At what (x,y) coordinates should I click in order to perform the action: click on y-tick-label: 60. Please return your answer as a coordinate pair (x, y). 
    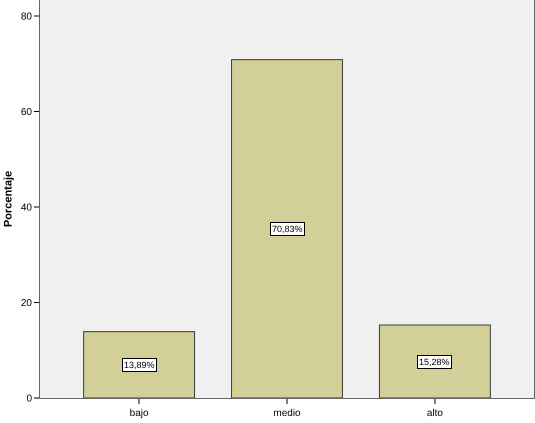
    Looking at the image, I should click on (26, 112).